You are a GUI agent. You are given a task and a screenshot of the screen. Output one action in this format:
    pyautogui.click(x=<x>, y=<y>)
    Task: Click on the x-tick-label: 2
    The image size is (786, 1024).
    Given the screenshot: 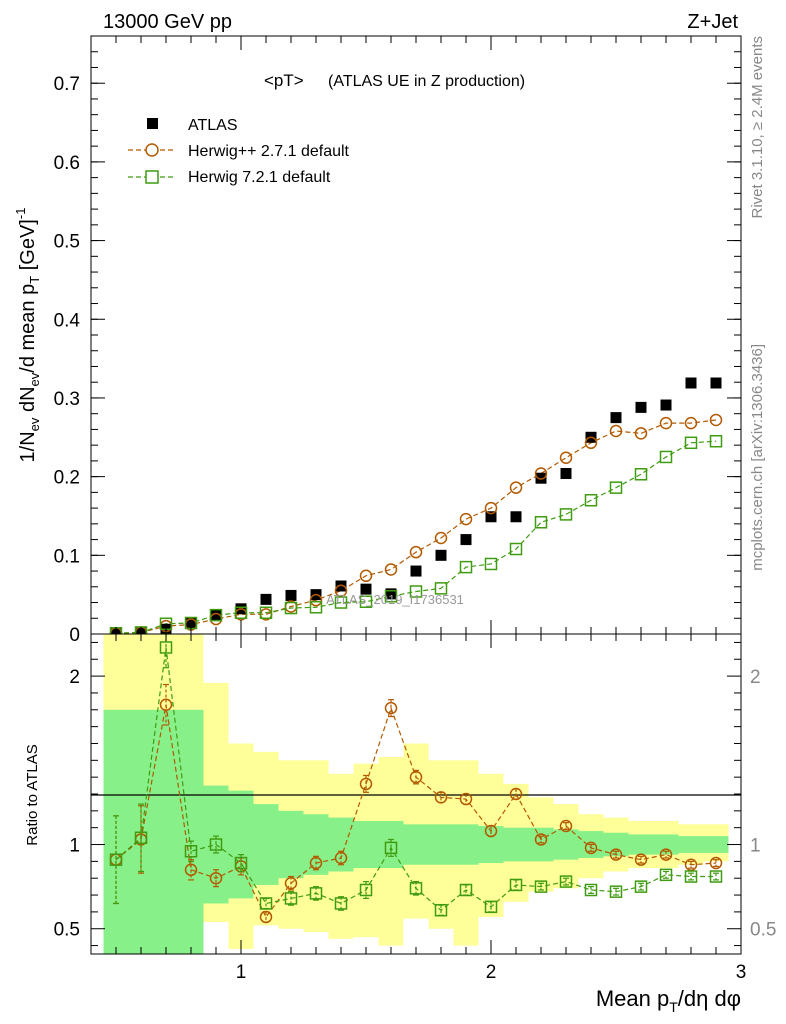 What is the action you would take?
    pyautogui.click(x=491, y=972)
    